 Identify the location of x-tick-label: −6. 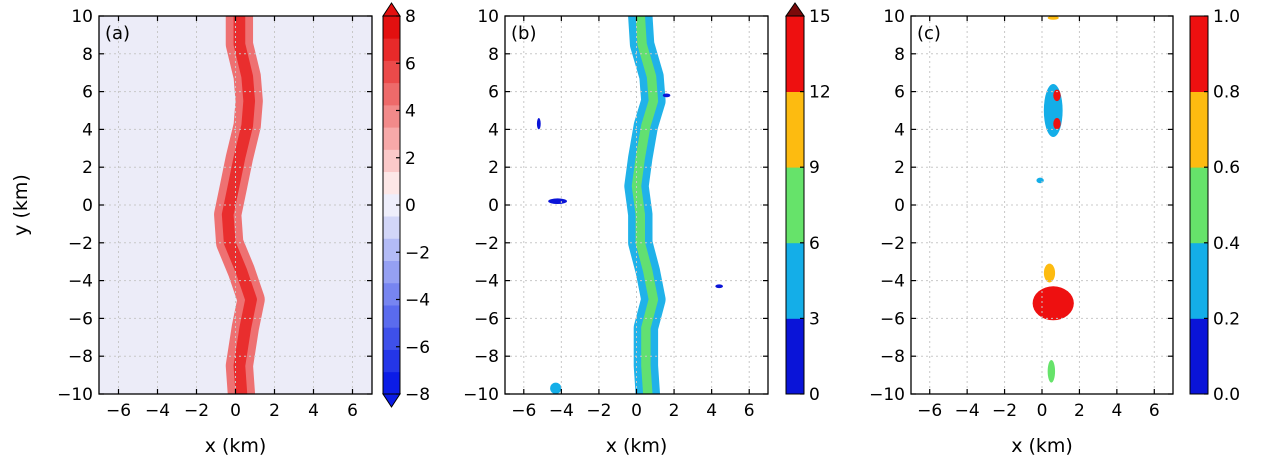
(523, 411).